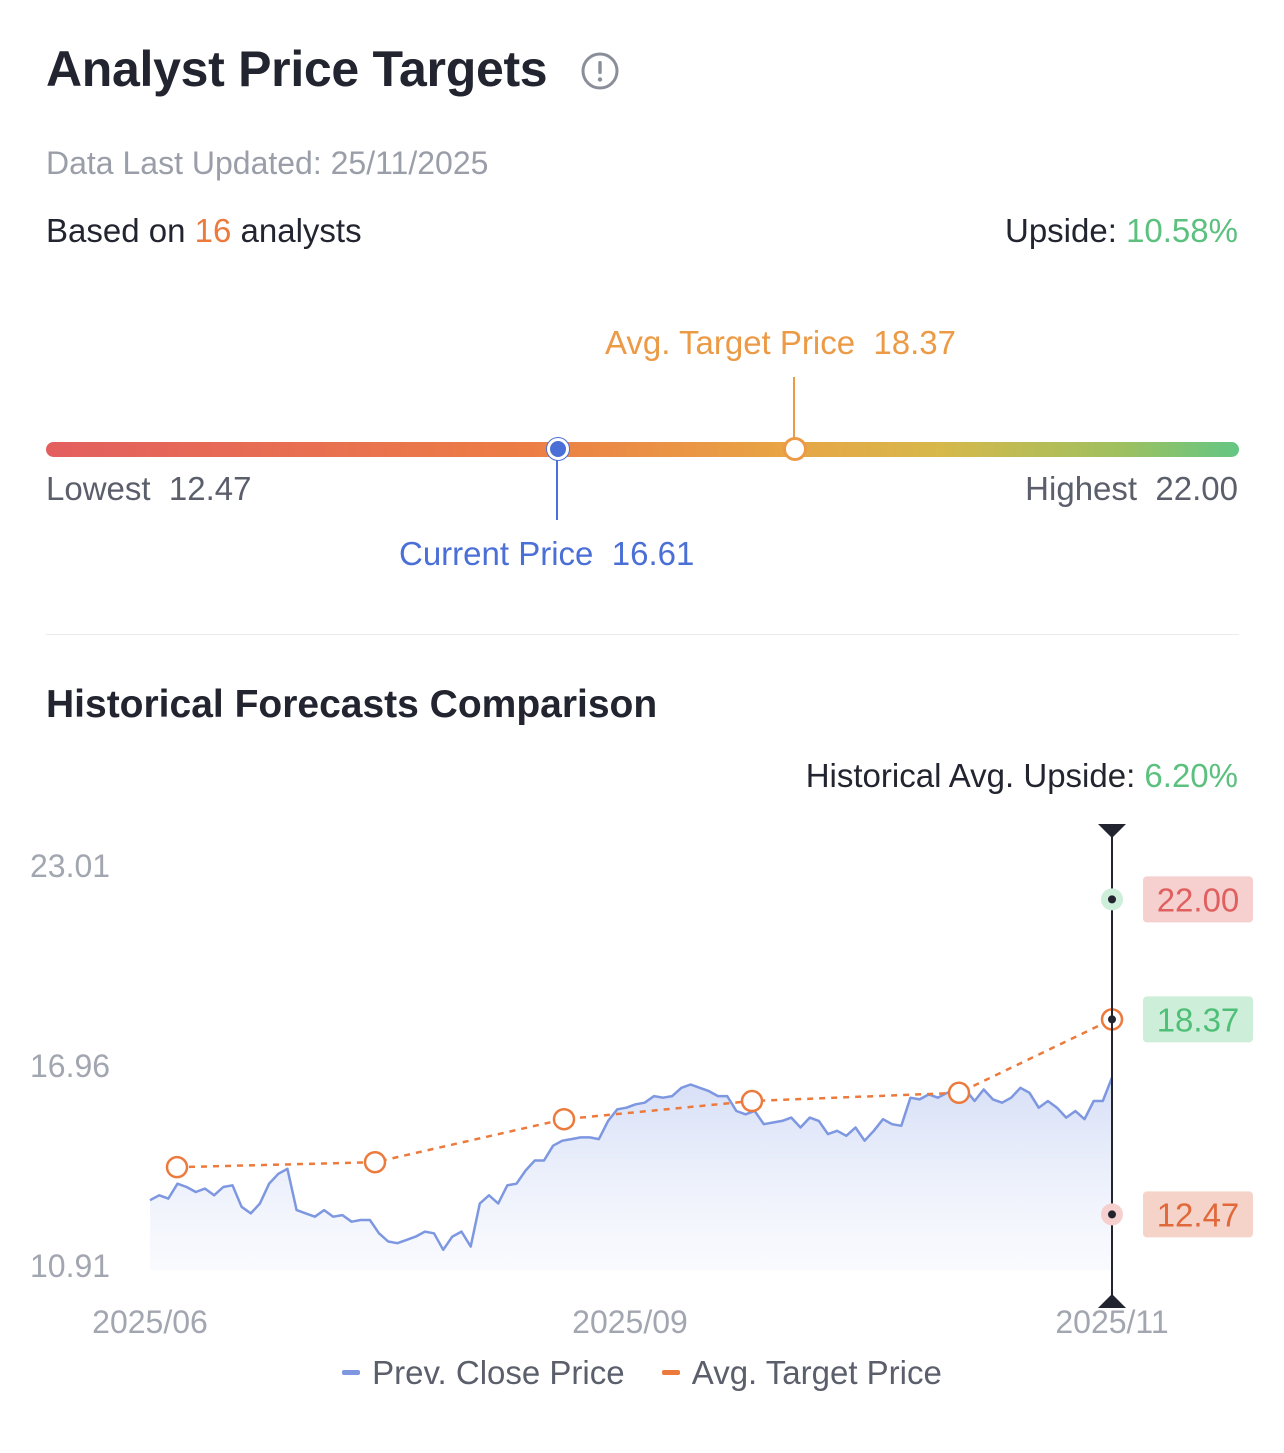 This screenshot has width=1284, height=1453. I want to click on low-dot, so click(1112, 1214).